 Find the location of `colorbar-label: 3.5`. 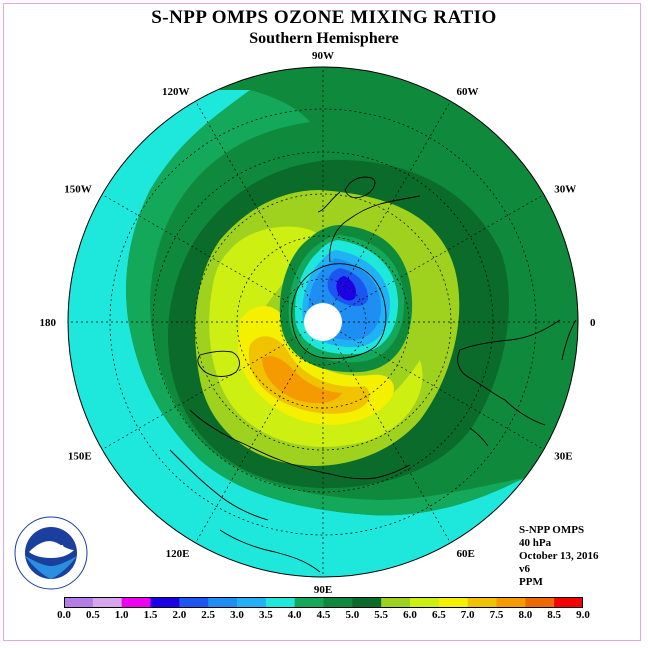

colorbar-label: 3.5 is located at coordinates (265, 615).